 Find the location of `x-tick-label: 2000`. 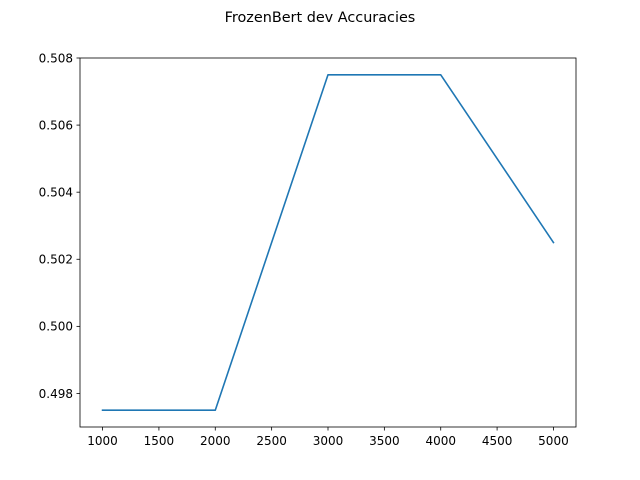

x-tick-label: 2000 is located at coordinates (215, 441).